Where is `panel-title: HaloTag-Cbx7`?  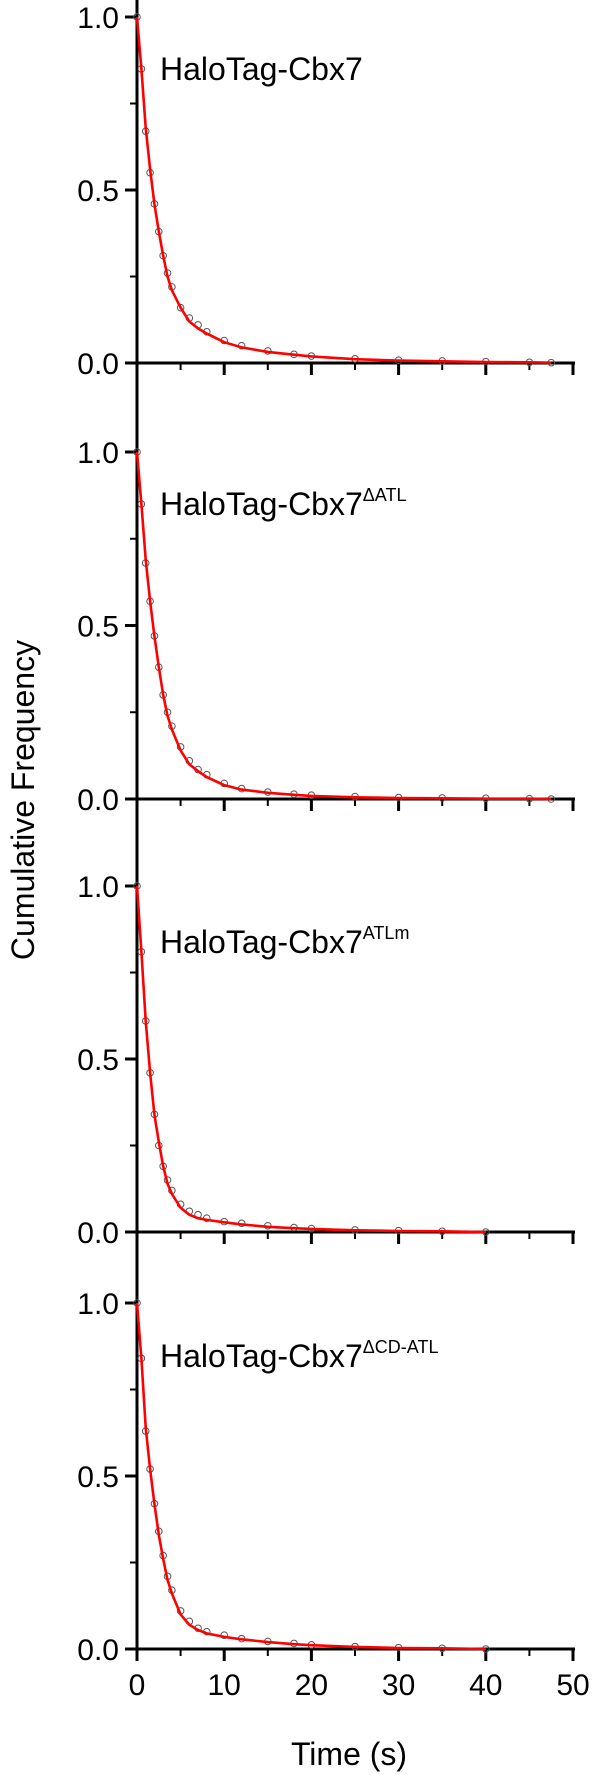
panel-title: HaloTag-Cbx7 is located at coordinates (261, 69).